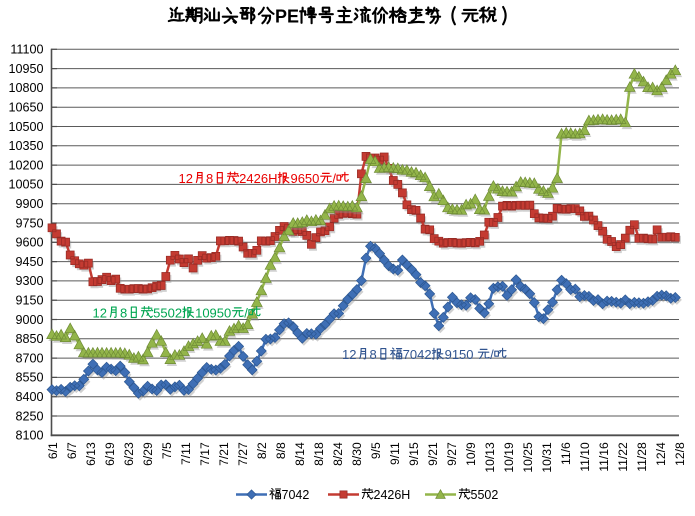  What do you see at coordinates (566, 453) in the screenshot?
I see `svg-text: 11/6` at bounding box center [566, 453].